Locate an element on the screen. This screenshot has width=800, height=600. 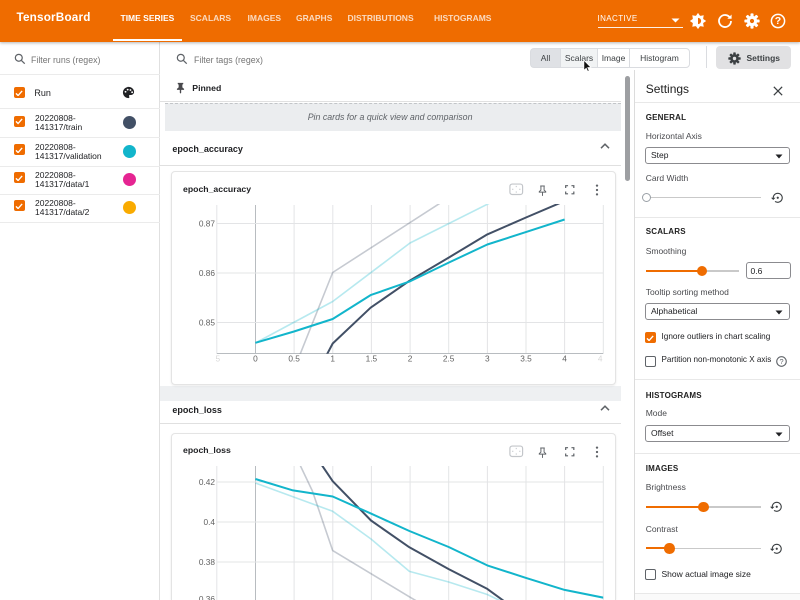
svg-text: 1 is located at coordinates (332, 359).